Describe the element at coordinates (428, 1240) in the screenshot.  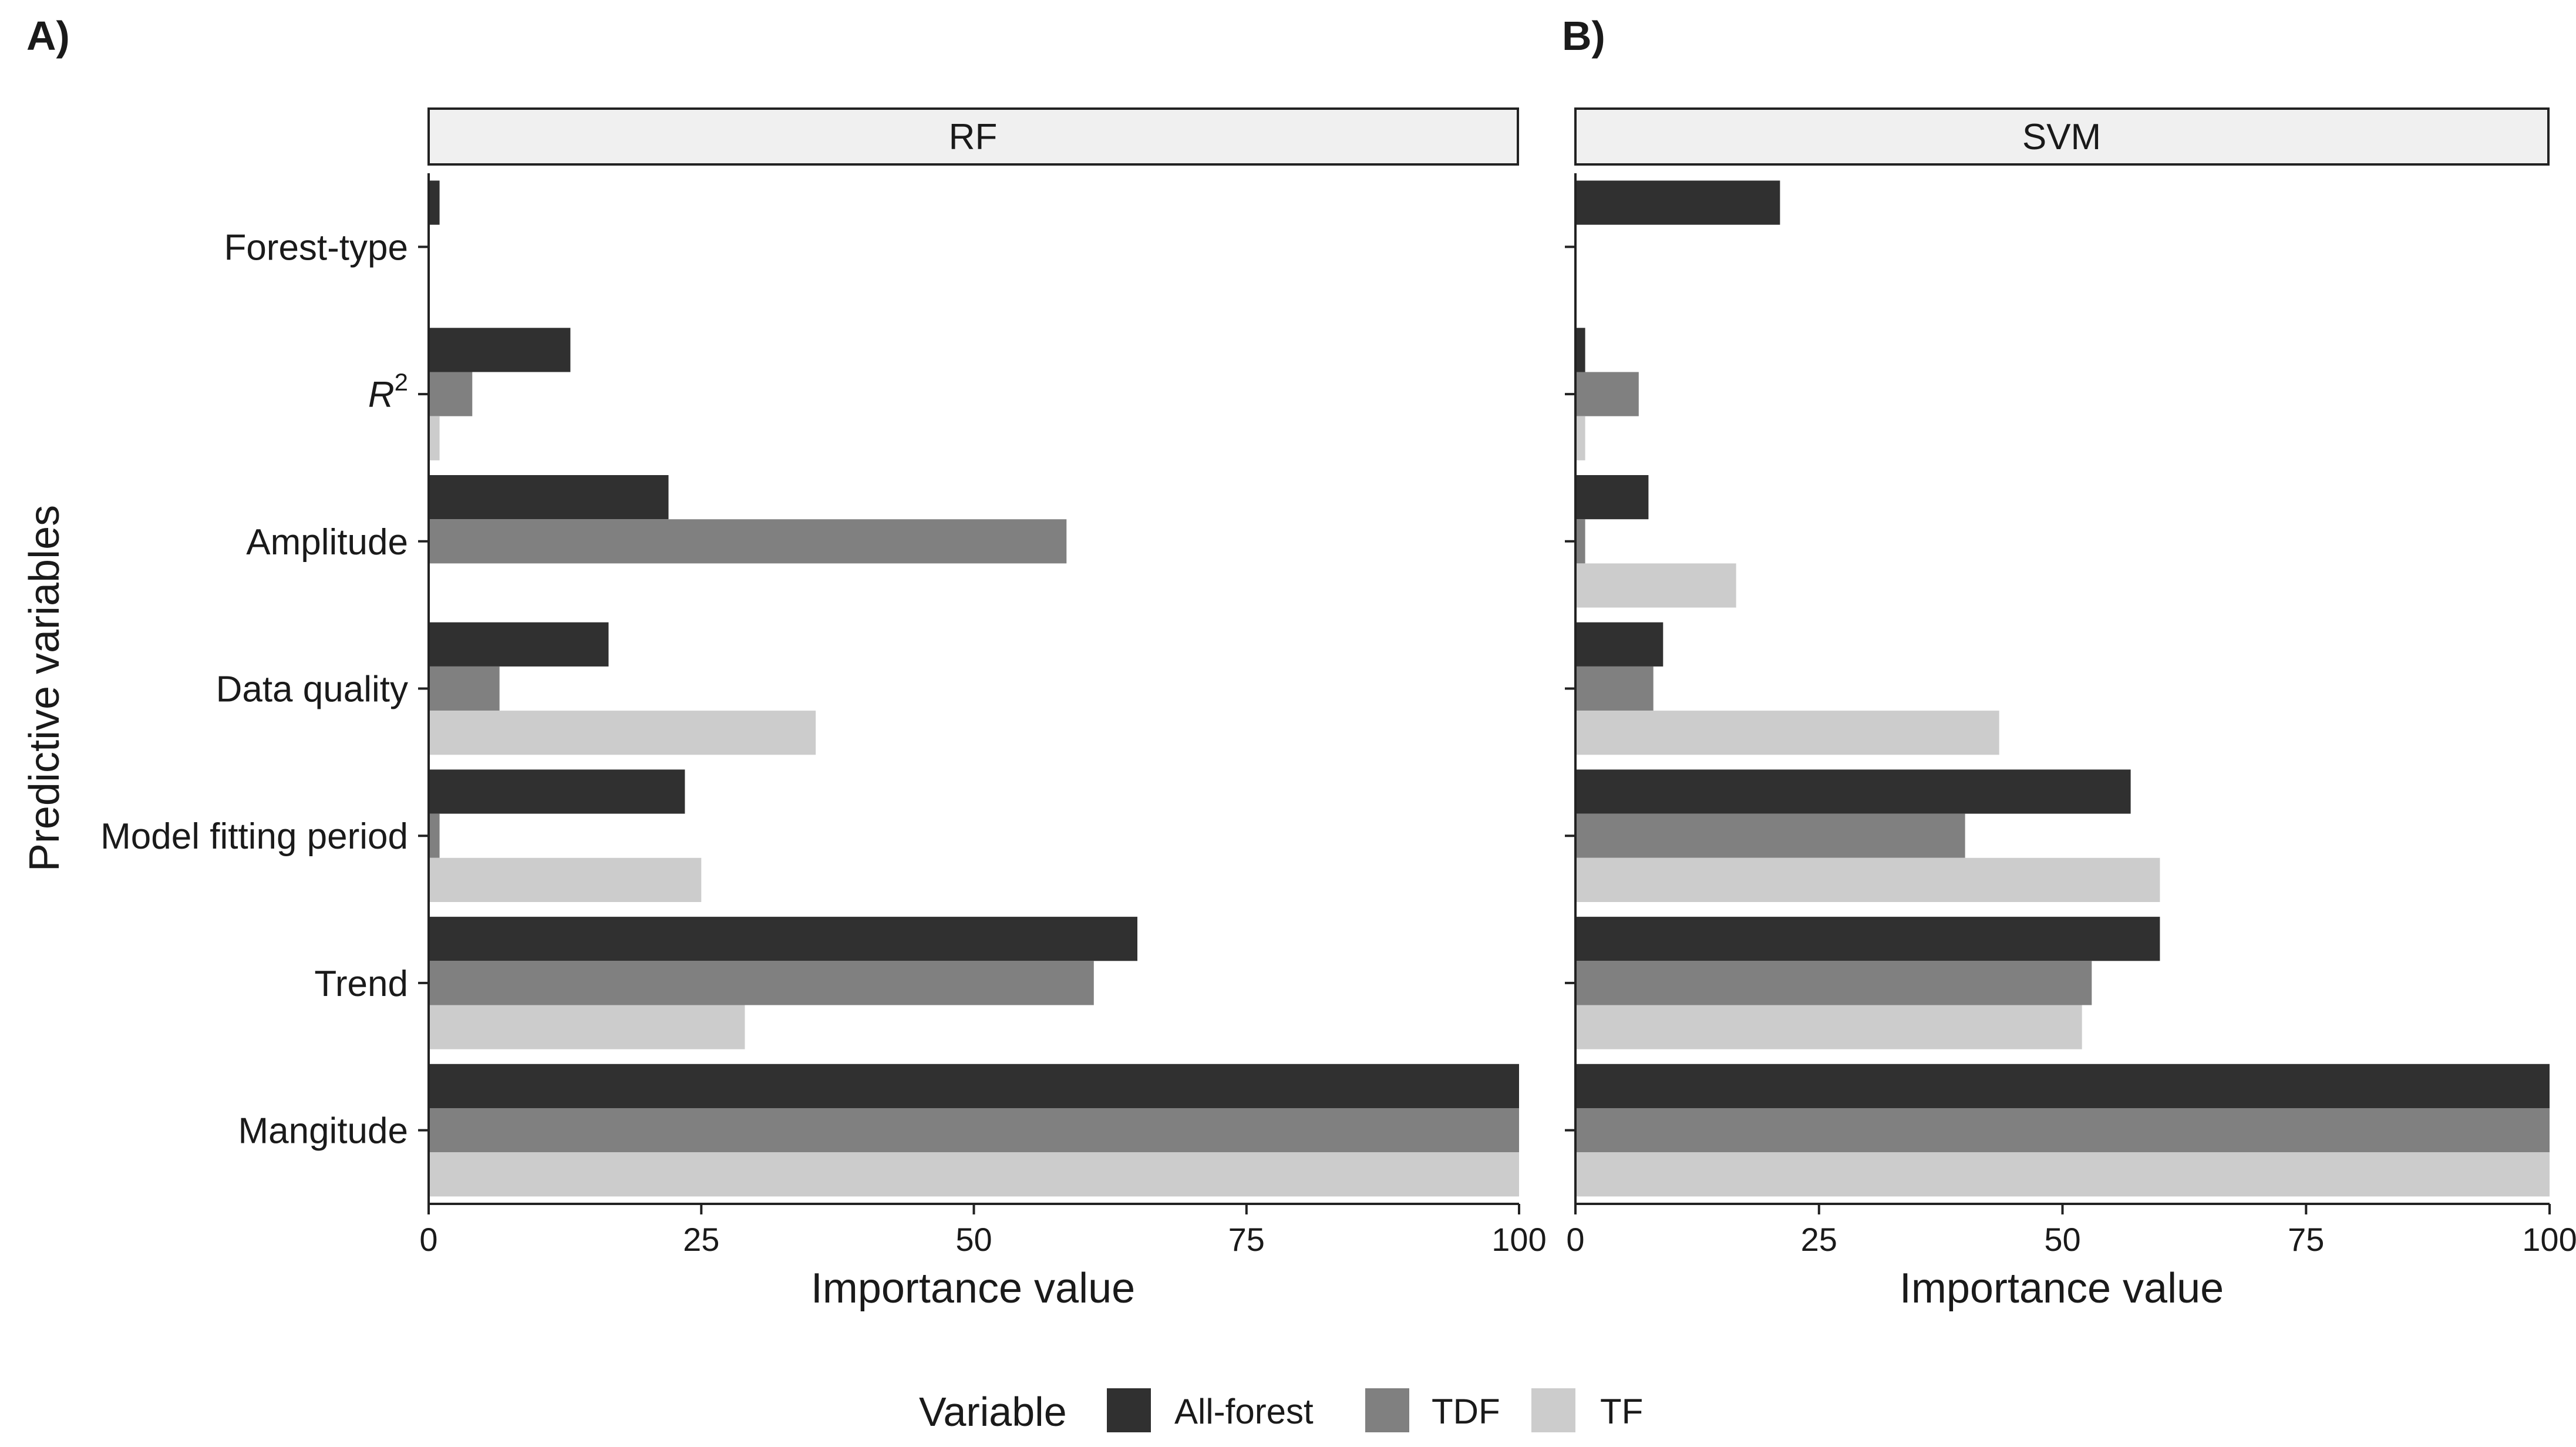
I see `x-tick-label-rf-0: 0` at that location.